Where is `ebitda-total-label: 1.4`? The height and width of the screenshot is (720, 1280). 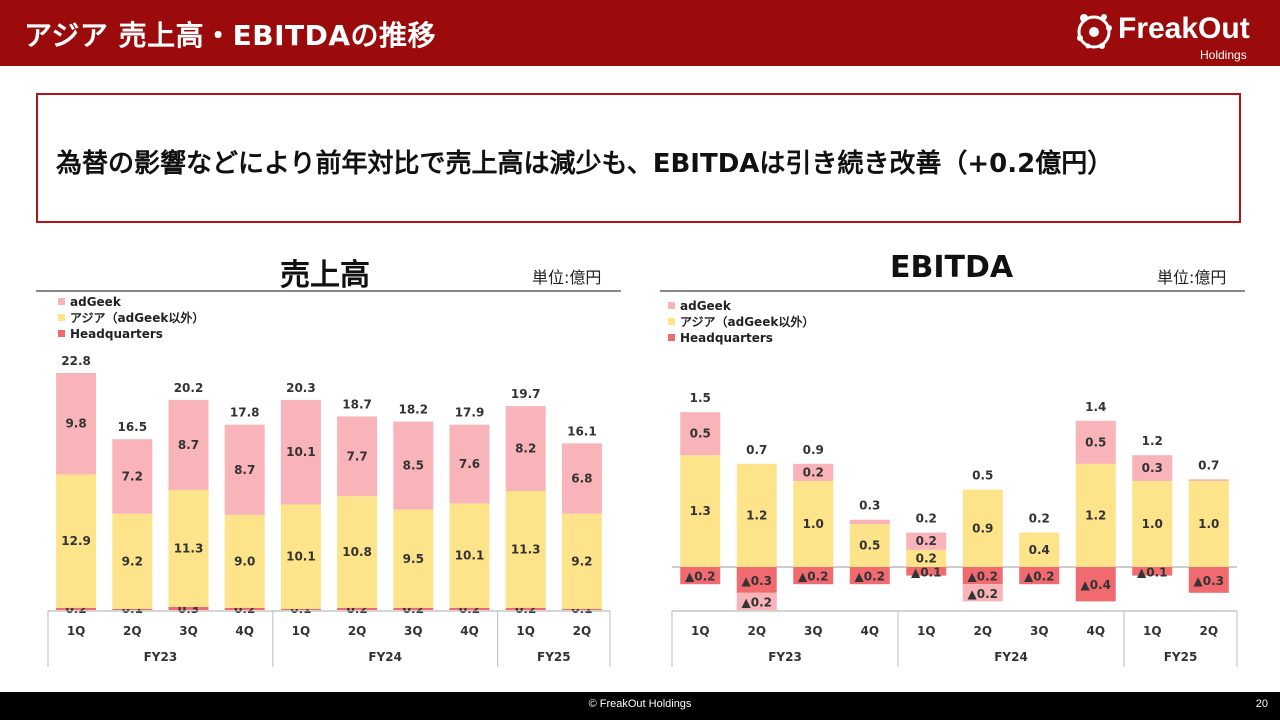 ebitda-total-label: 1.4 is located at coordinates (1095, 407).